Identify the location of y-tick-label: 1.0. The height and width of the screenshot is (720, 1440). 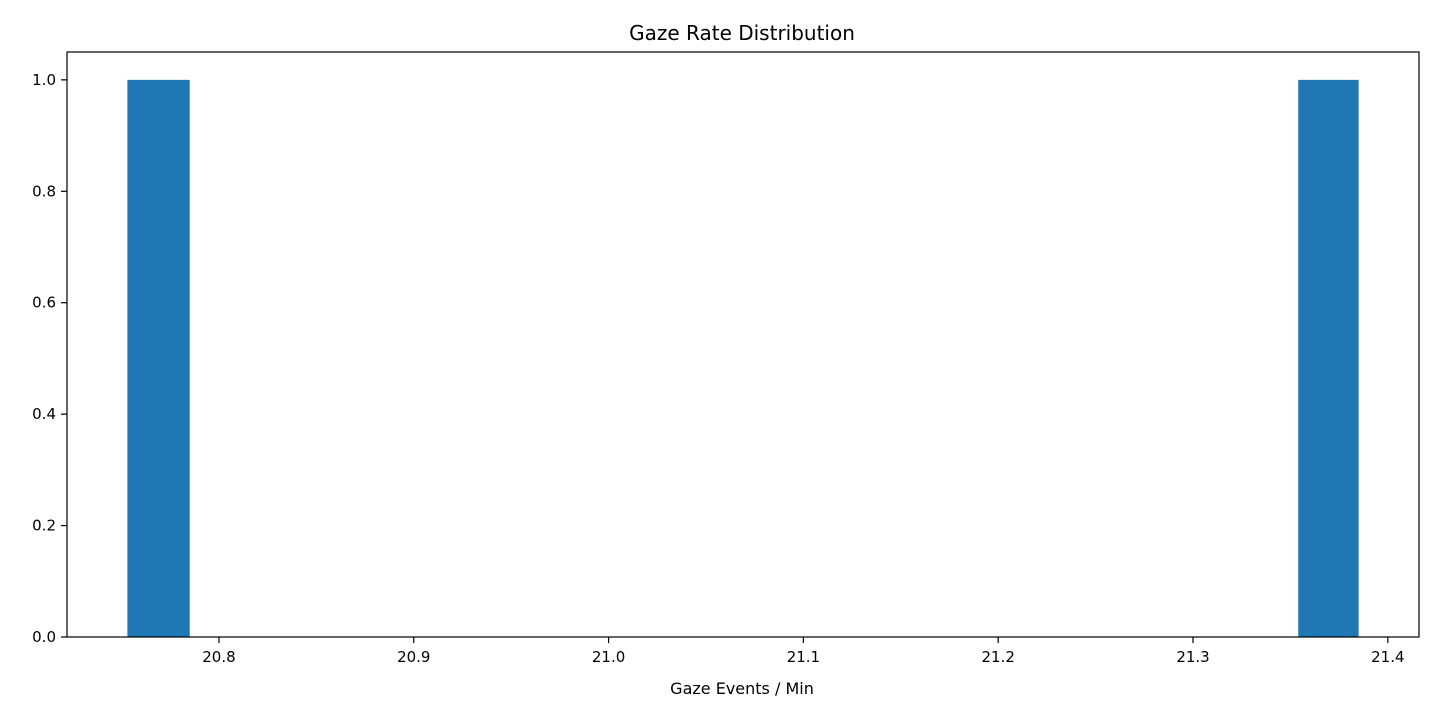
(44, 80).